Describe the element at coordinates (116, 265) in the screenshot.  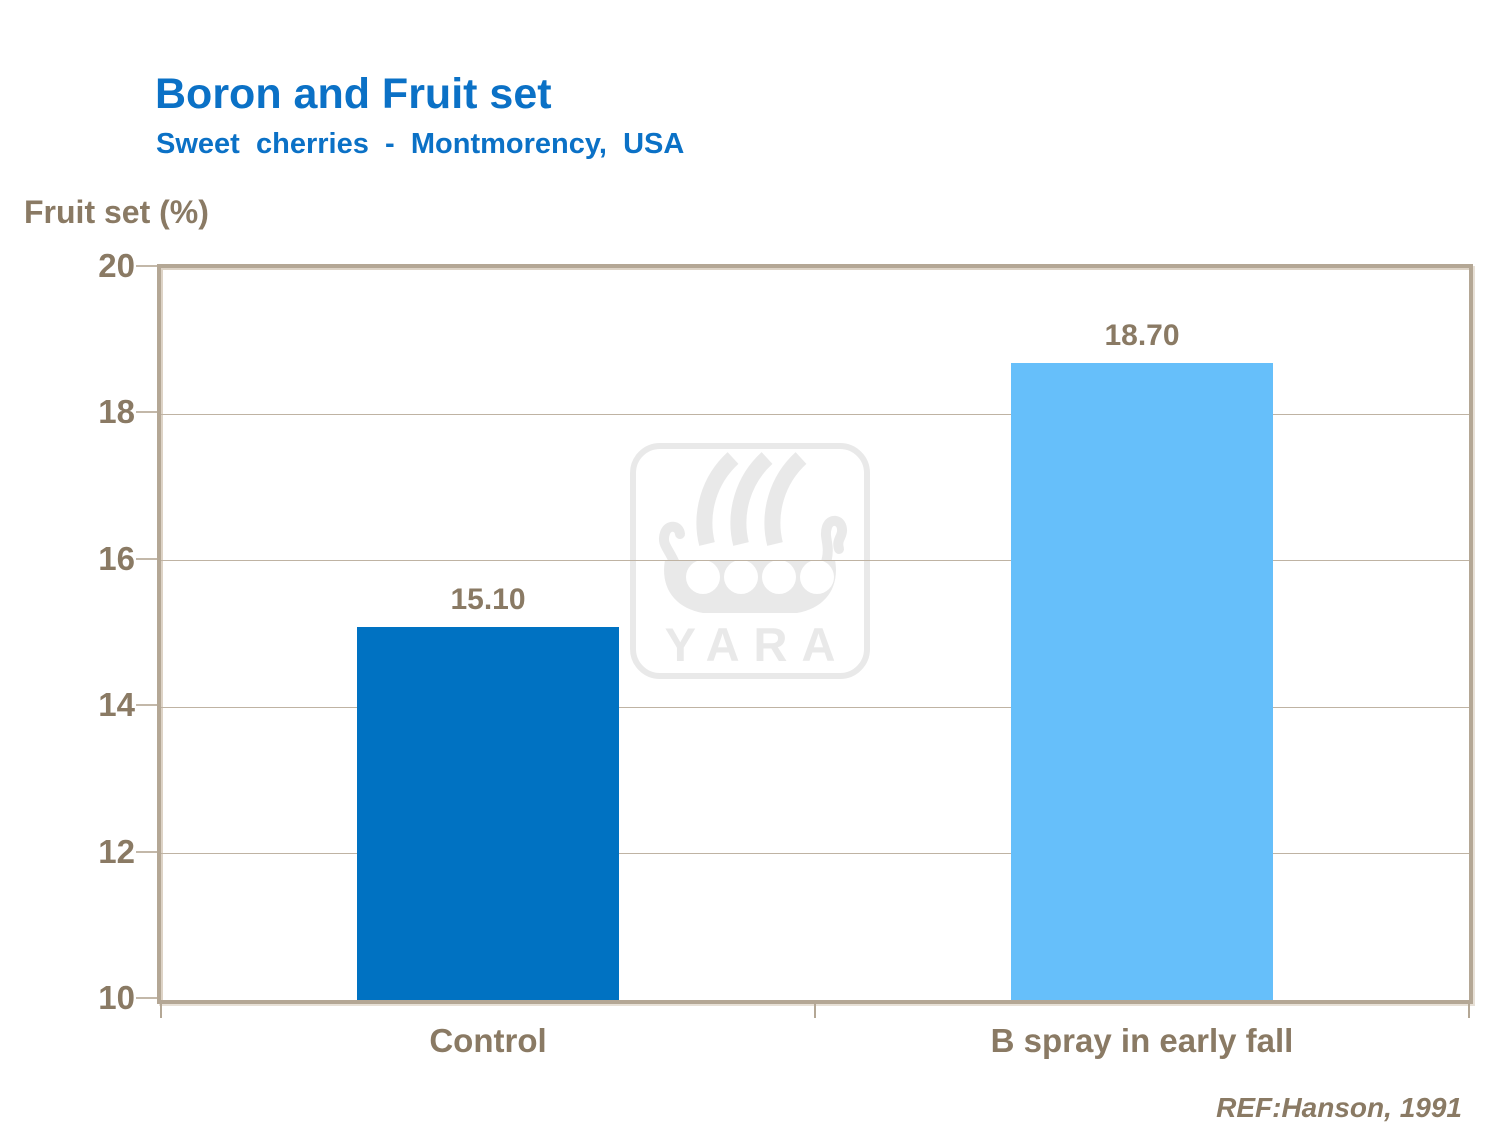
I see `y-tick-label: 20` at that location.